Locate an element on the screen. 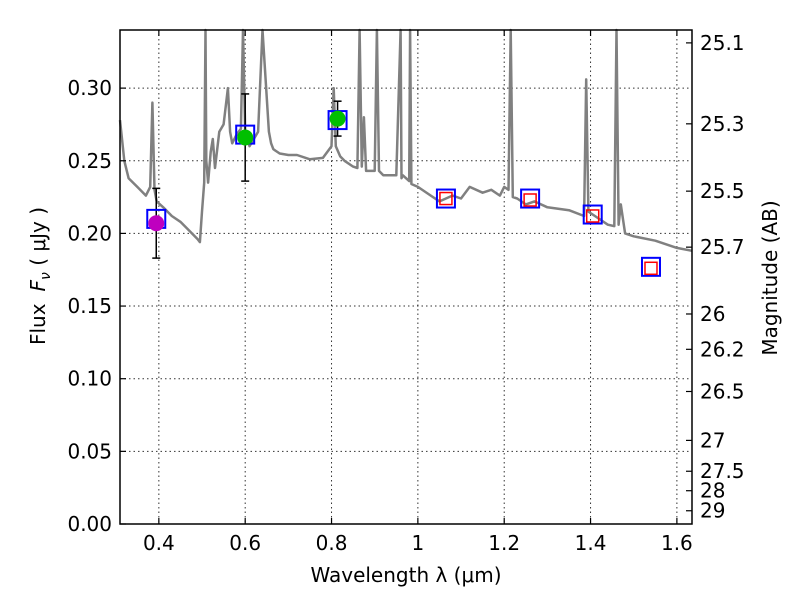 The height and width of the screenshot is (600, 800). mag-tick-label: 28 is located at coordinates (712, 491).